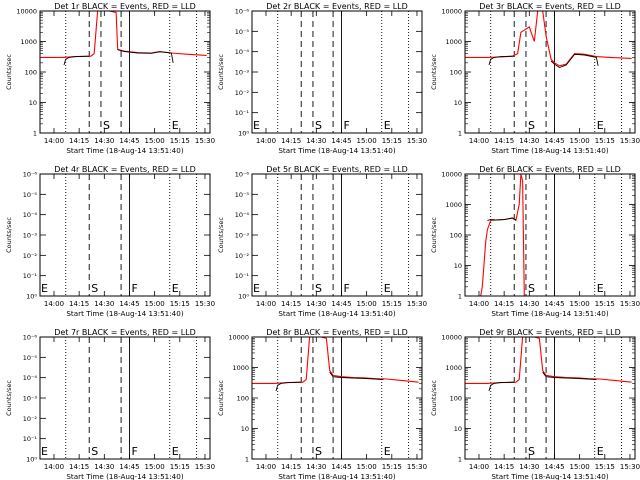 The width and height of the screenshot is (640, 480). I want to click on panel-3-frame, so click(550, 72).